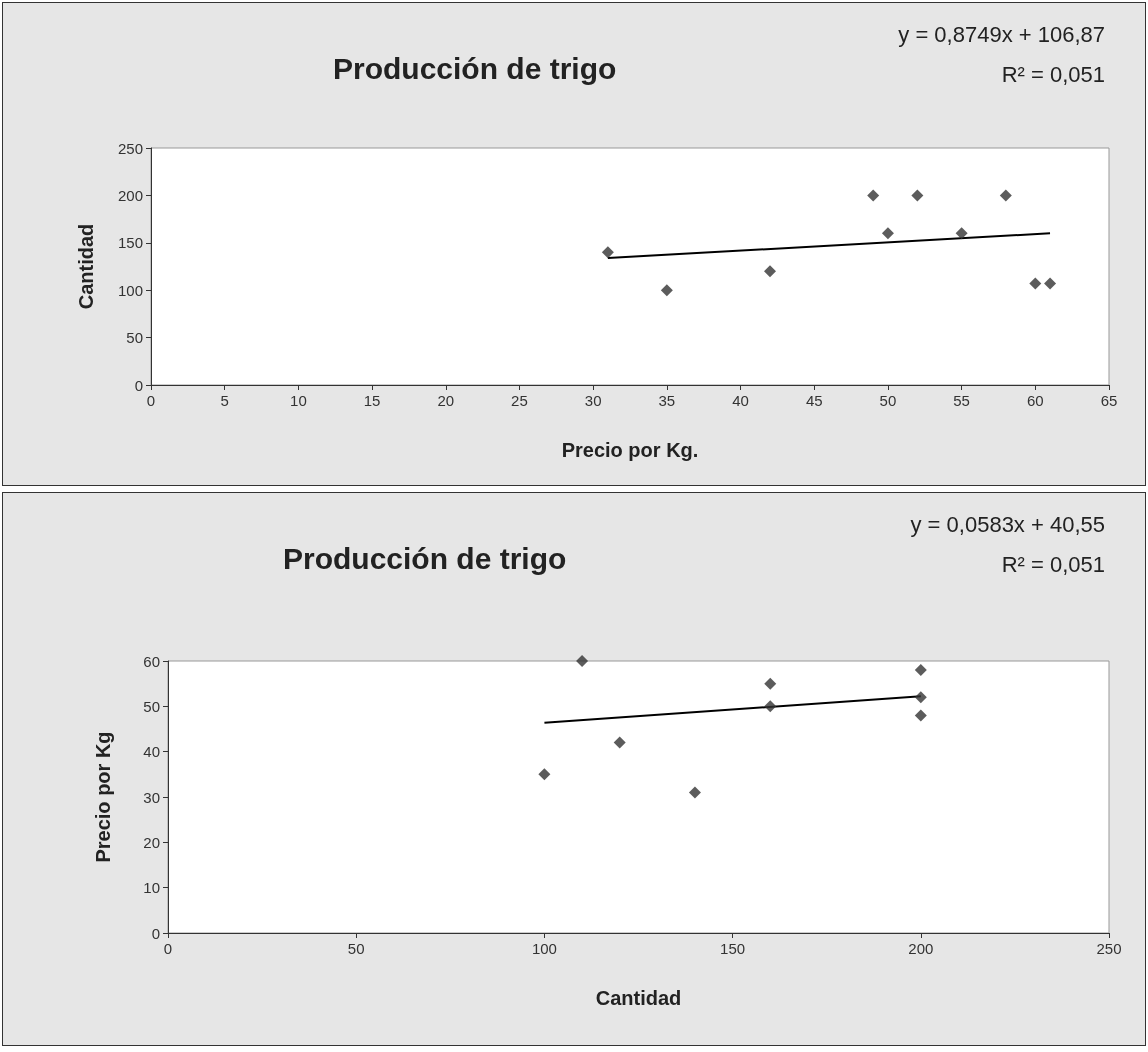 The height and width of the screenshot is (1052, 1148). Describe the element at coordinates (130, 243) in the screenshot. I see `y-tick-label: 150` at that location.